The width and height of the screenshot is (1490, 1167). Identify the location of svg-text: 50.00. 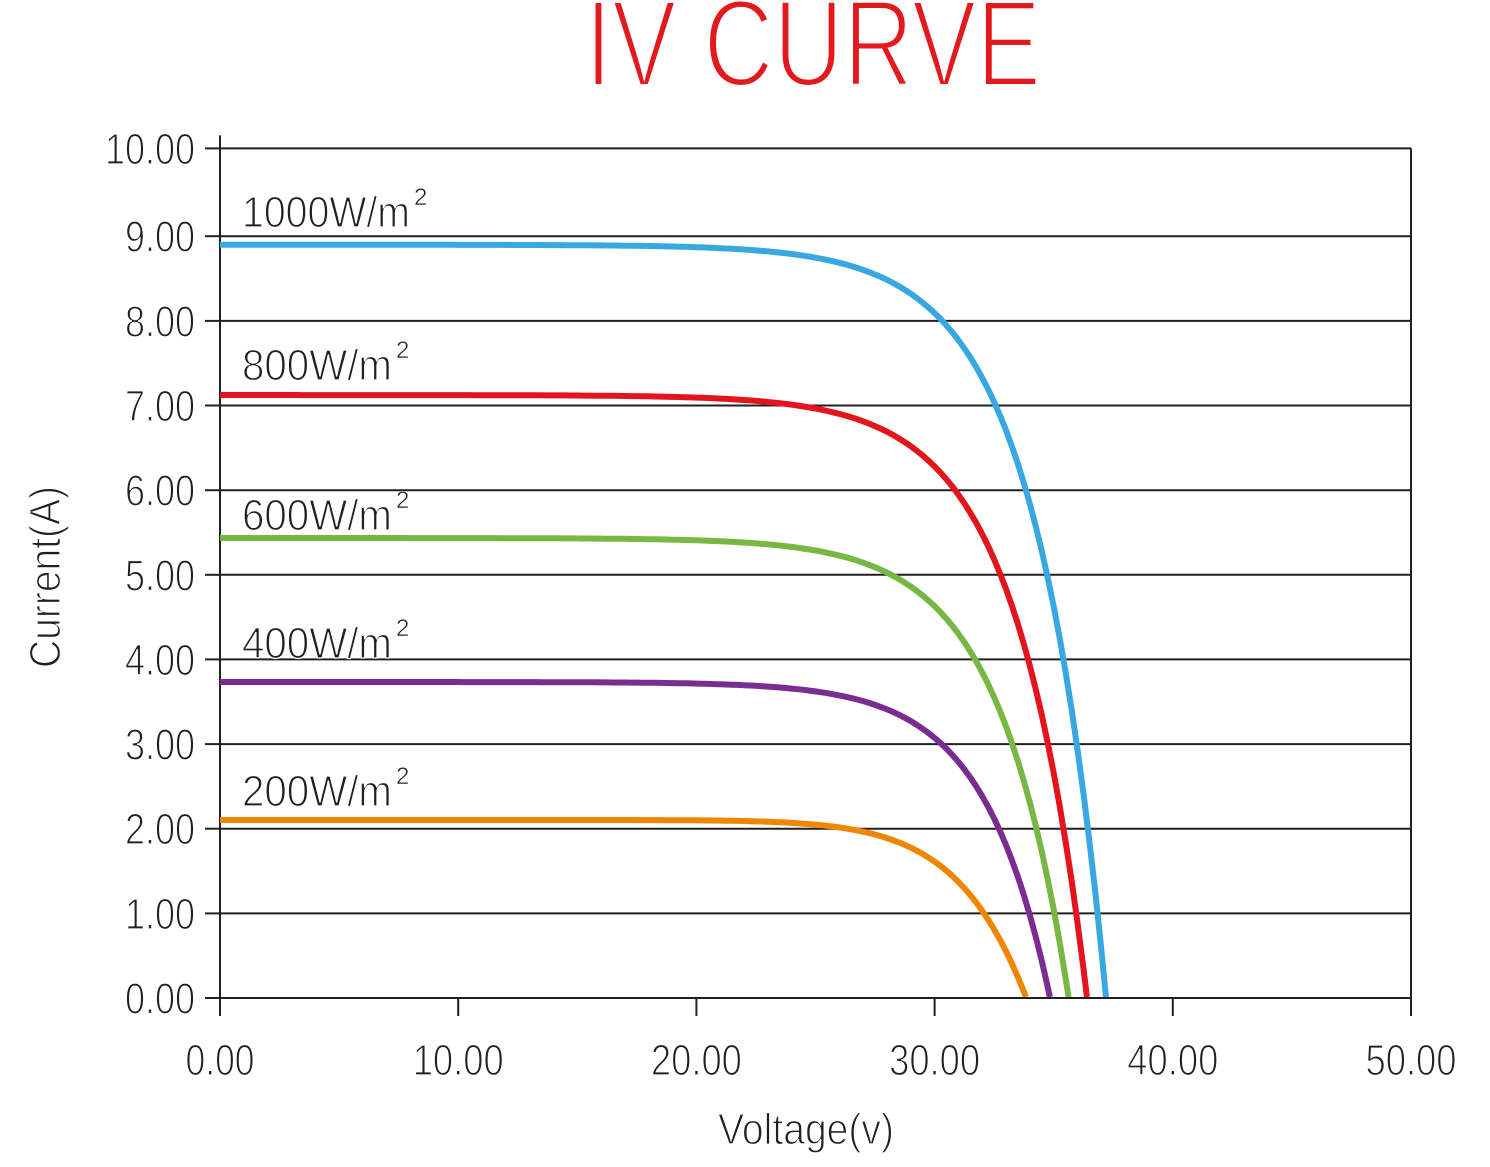
(1411, 1060).